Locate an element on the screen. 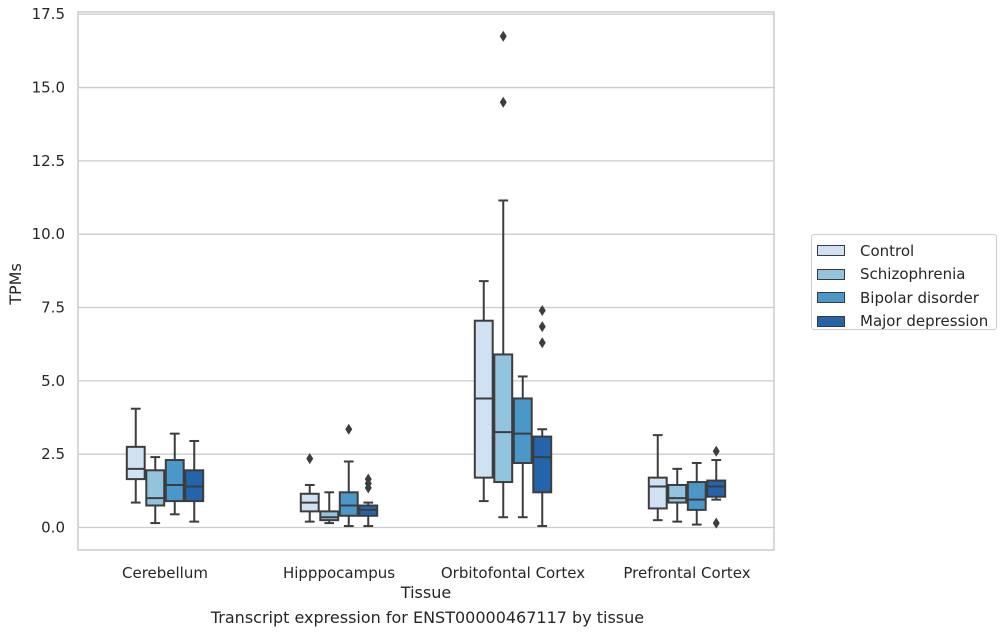 The image size is (1007, 637). y-tick-labels: 0.0 2.5 5.0 7.5 10.0 12.5 15.0 17.5 is located at coordinates (48, 270).